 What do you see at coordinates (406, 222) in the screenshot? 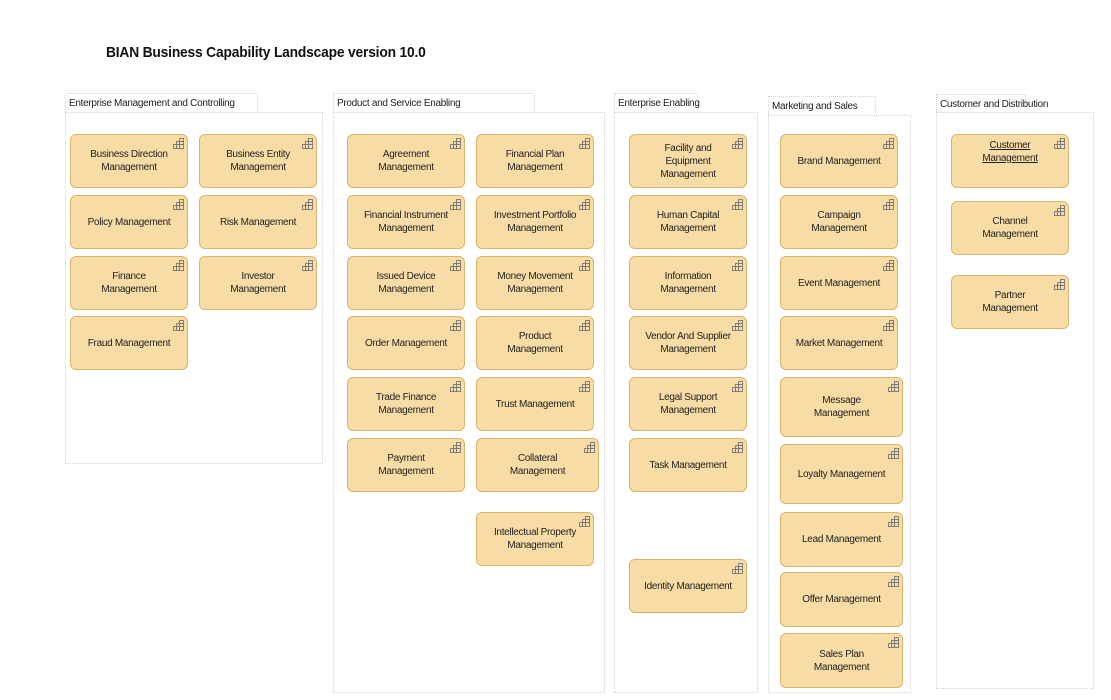
I see `capability-box: Financial Instrument Management` at bounding box center [406, 222].